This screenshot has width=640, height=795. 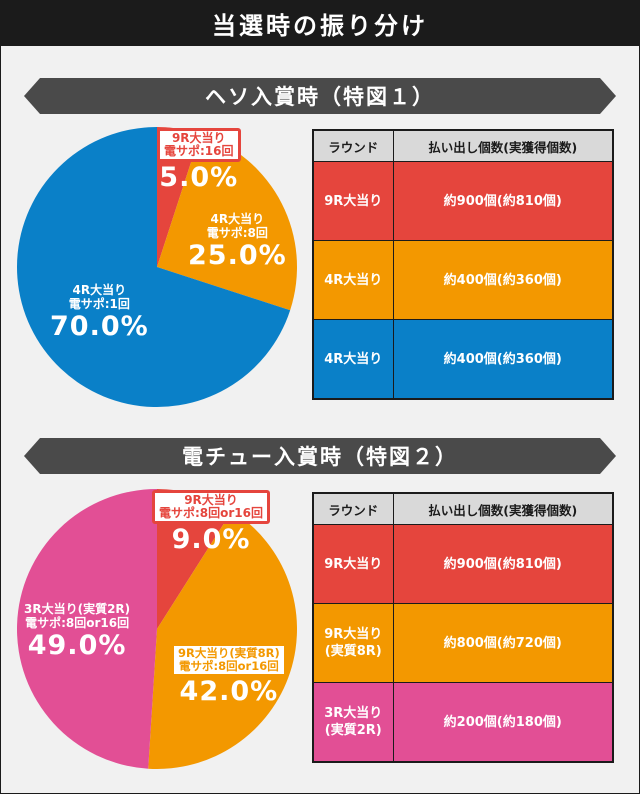 What do you see at coordinates (237, 255) in the screenshot?
I see `pie1-slice-2-pct: 25.0%` at bounding box center [237, 255].